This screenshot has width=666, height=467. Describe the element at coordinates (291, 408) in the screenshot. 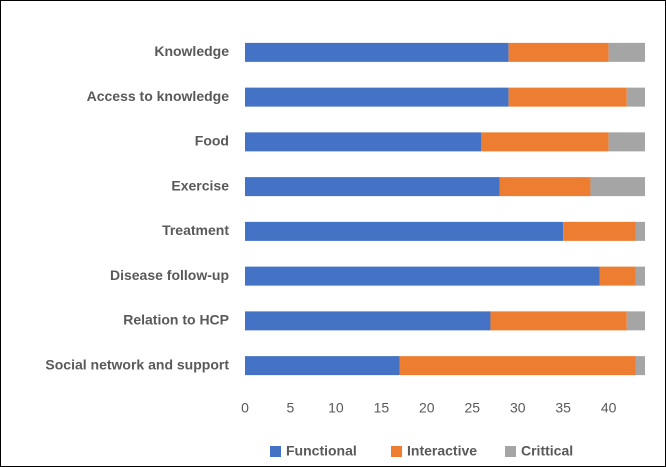

I see `x-tick-label: 5` at that location.